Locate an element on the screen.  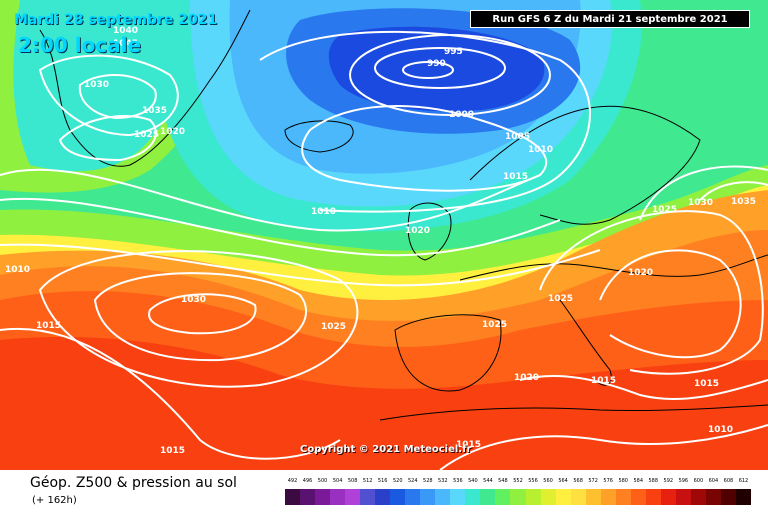
coast-british-isles is located at coordinates (429, 231).